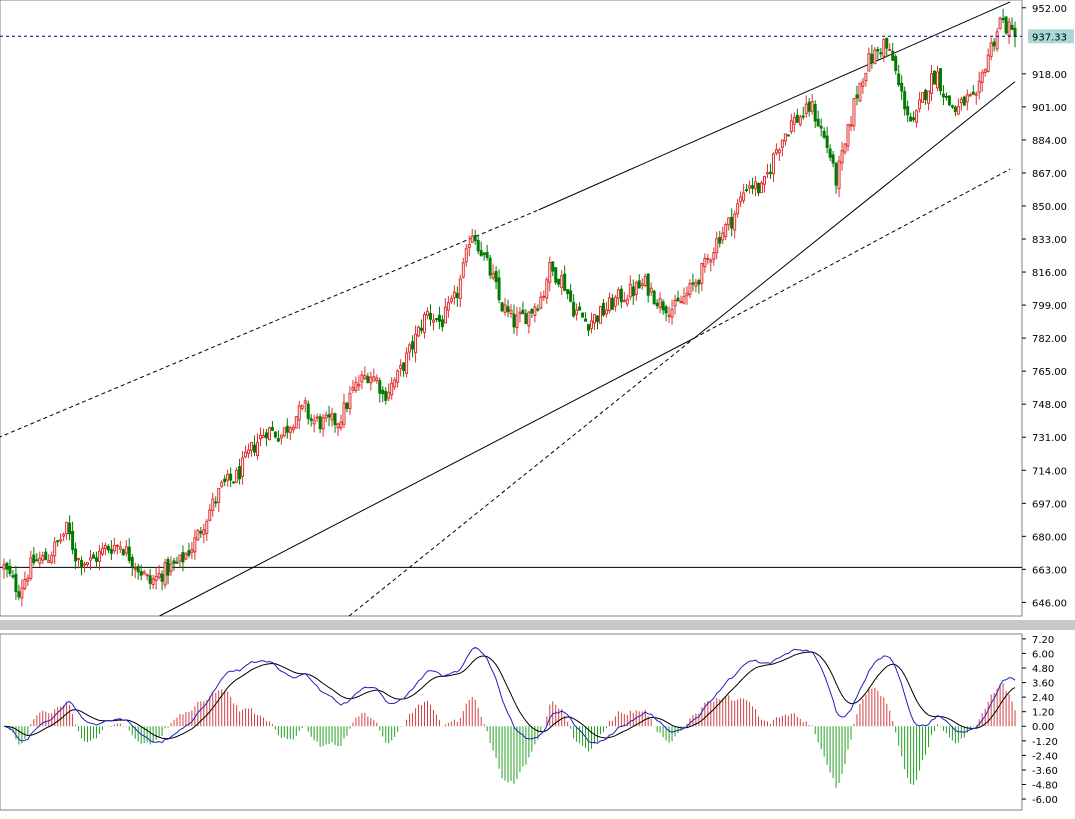  Describe the element at coordinates (1043, 654) in the screenshot. I see `macd-tick-label: 6.00` at that location.